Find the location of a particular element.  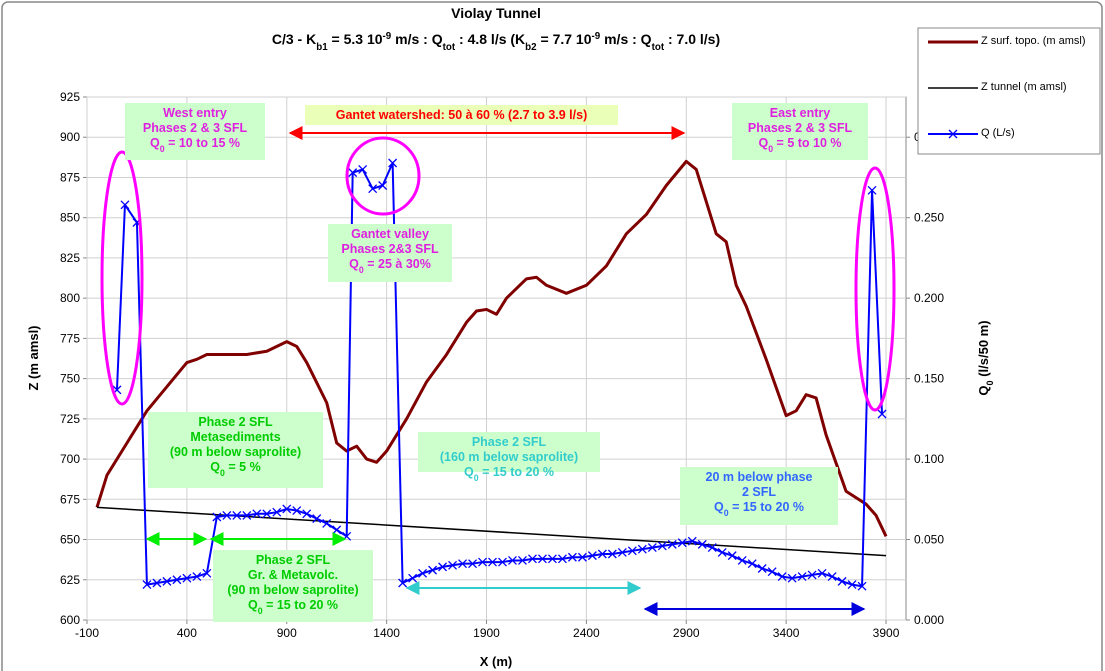

text-part: (l/s/50 m) is located at coordinates (983, 350).